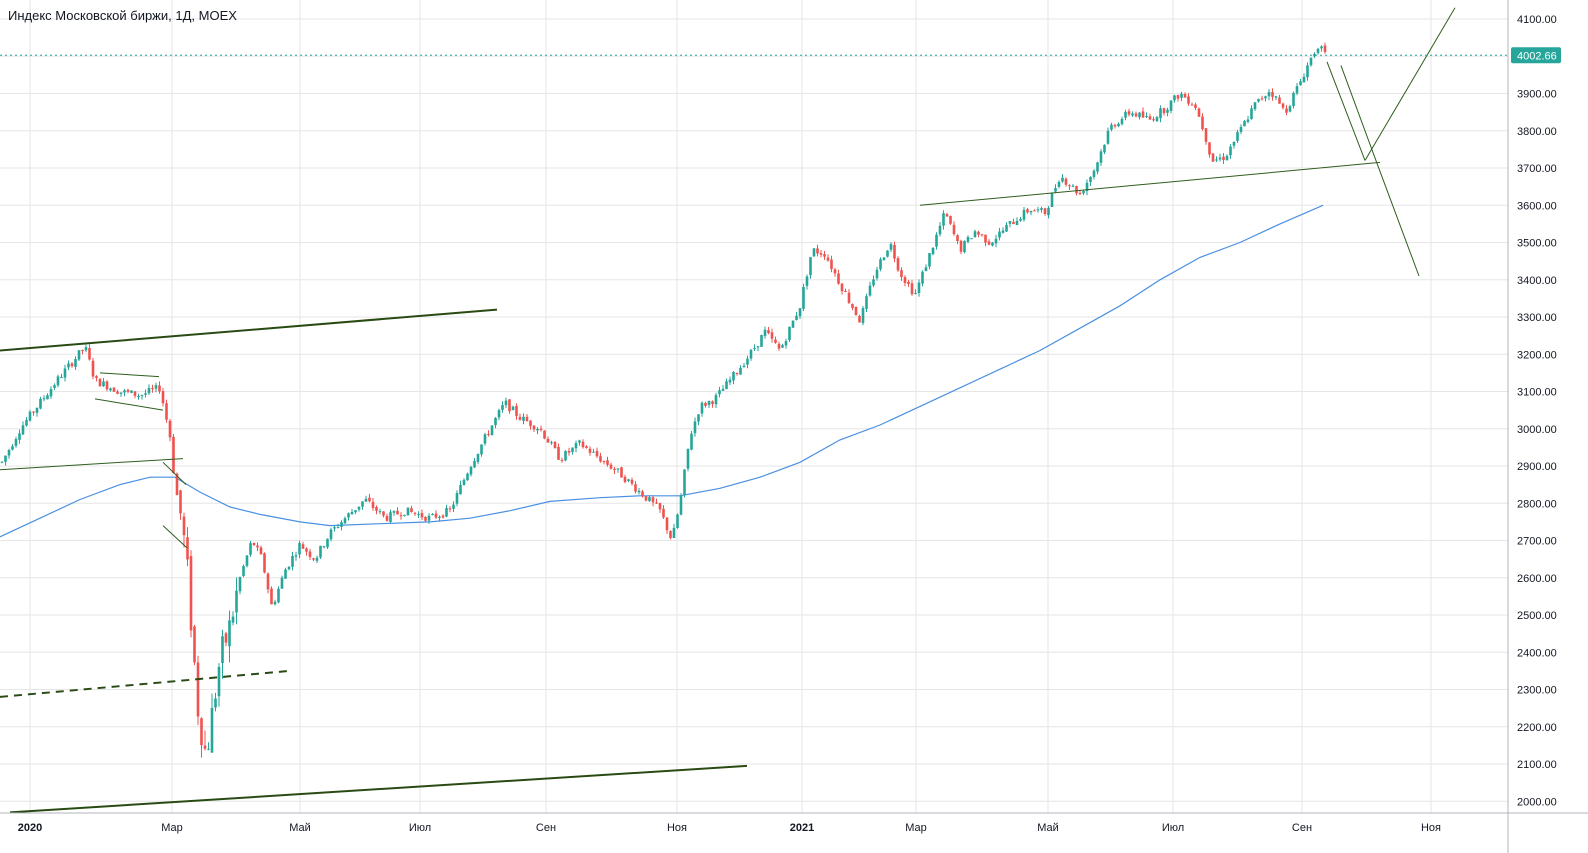 The image size is (1588, 853). I want to click on y-tick-label: 2100.00, so click(1537, 765).